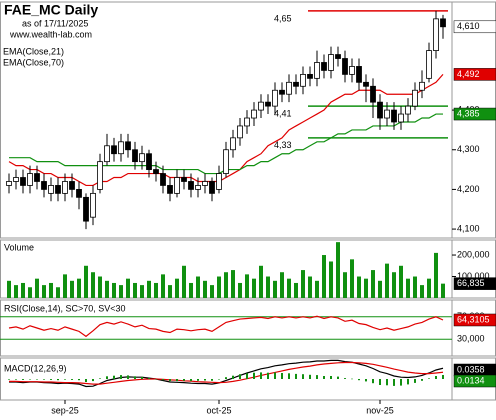 The height and width of the screenshot is (420, 496). Describe the element at coordinates (473, 254) in the screenshot. I see `y-tick-label: 200,000` at that location.